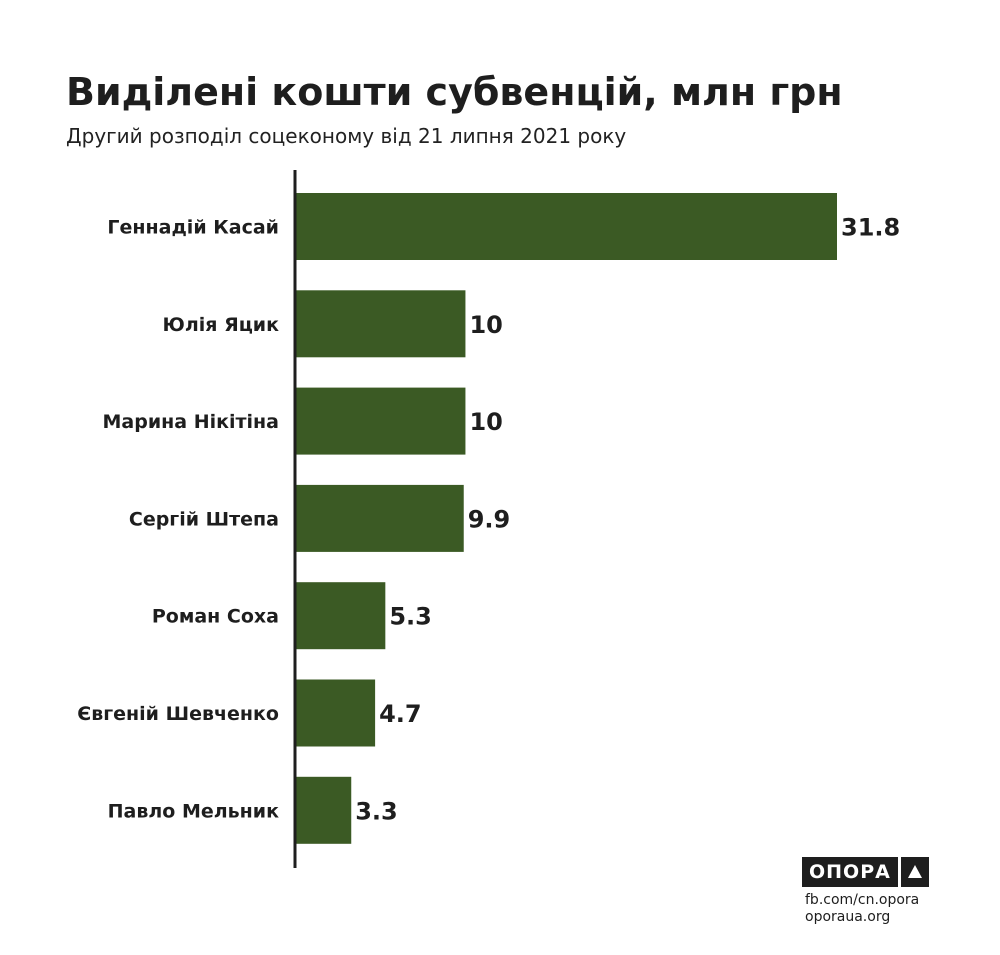  Describe the element at coordinates (914, 872) in the screenshot. I see `triangle-up-icon` at that location.